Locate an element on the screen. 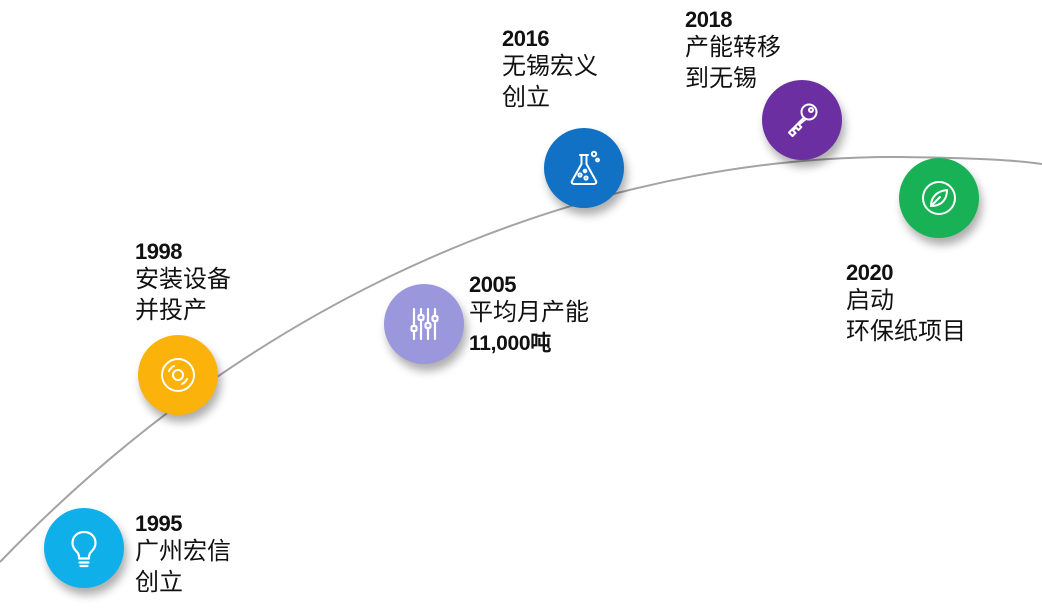 The image size is (1042, 610). milestone-2016-circle is located at coordinates (584, 168).